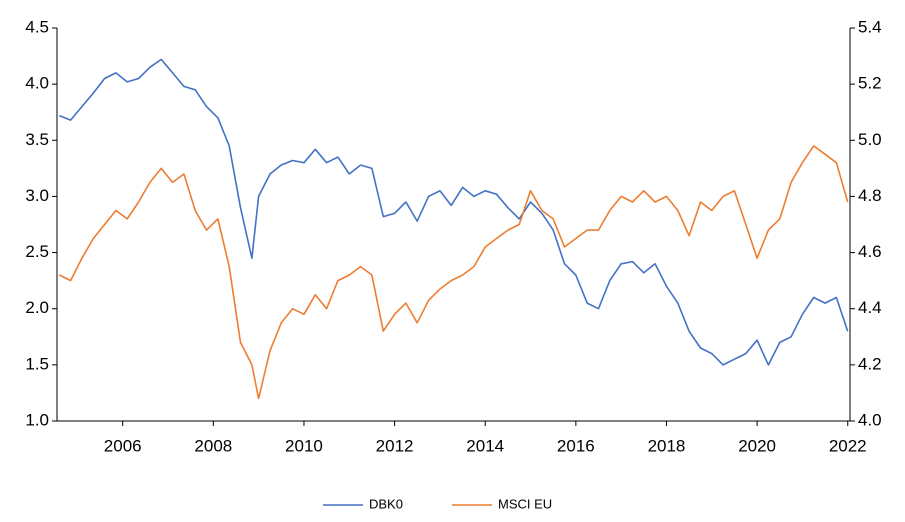 The image size is (905, 522). What do you see at coordinates (37, 195) in the screenshot?
I see `y-tick-label: 3.0` at bounding box center [37, 195].